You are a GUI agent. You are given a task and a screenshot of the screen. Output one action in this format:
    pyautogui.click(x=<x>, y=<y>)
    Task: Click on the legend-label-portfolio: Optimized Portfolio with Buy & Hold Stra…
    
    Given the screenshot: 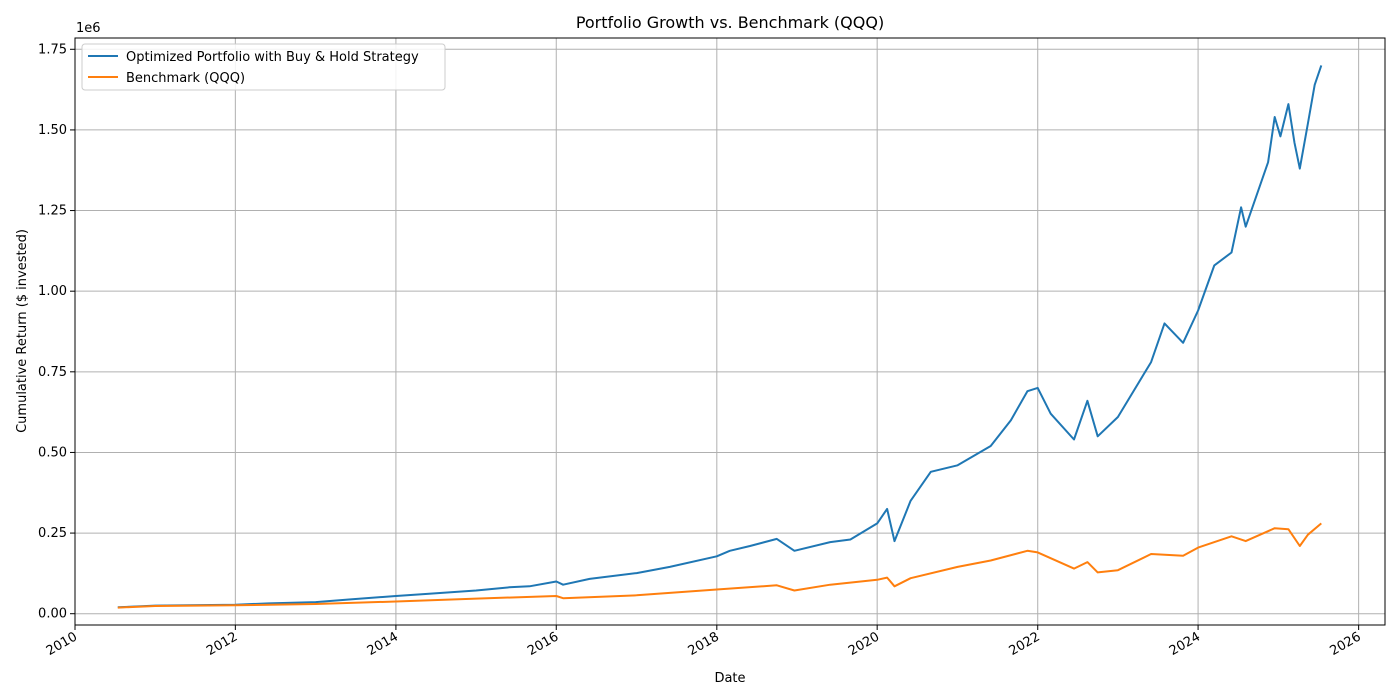 What is the action you would take?
    pyautogui.click(x=272, y=57)
    